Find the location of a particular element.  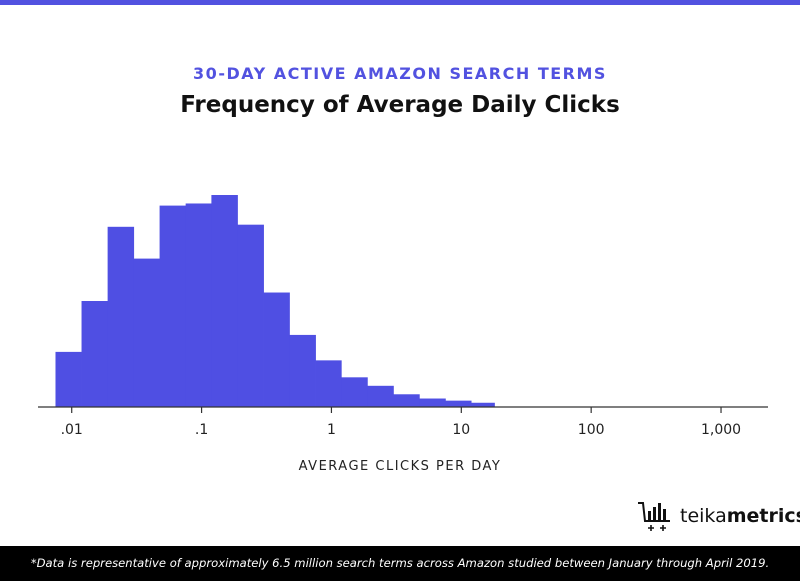

logo-text-light: teika is located at coordinates (703, 516).